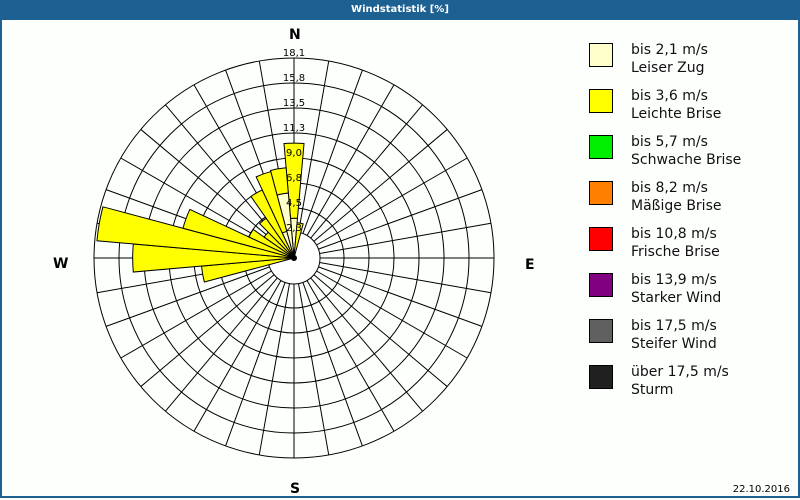 Image resolution: width=800 pixels, height=500 pixels. What do you see at coordinates (676, 298) in the screenshot?
I see `legend-label: Starker Wind` at bounding box center [676, 298].